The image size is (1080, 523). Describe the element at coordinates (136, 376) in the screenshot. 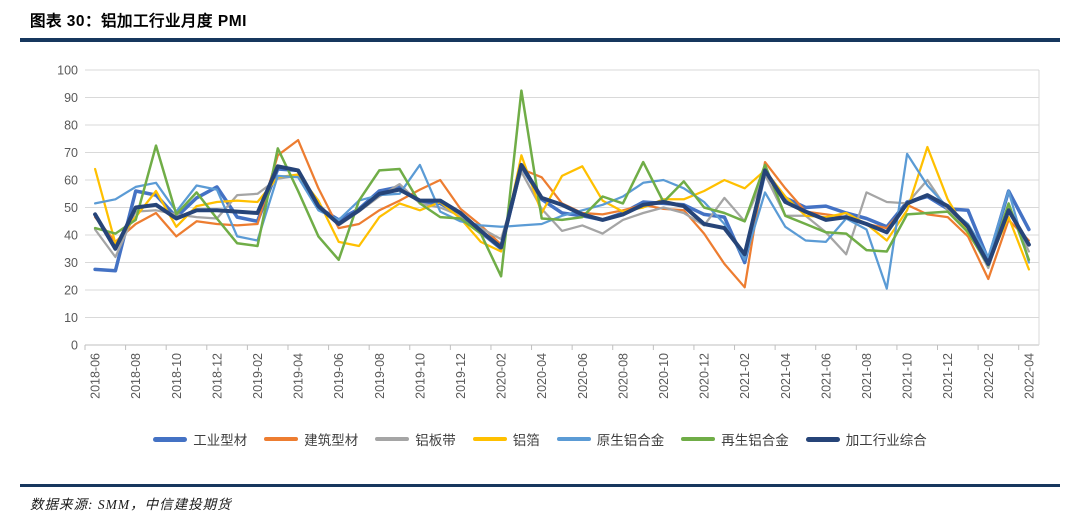

I see `x-tick-label: 2018-08` at that location.